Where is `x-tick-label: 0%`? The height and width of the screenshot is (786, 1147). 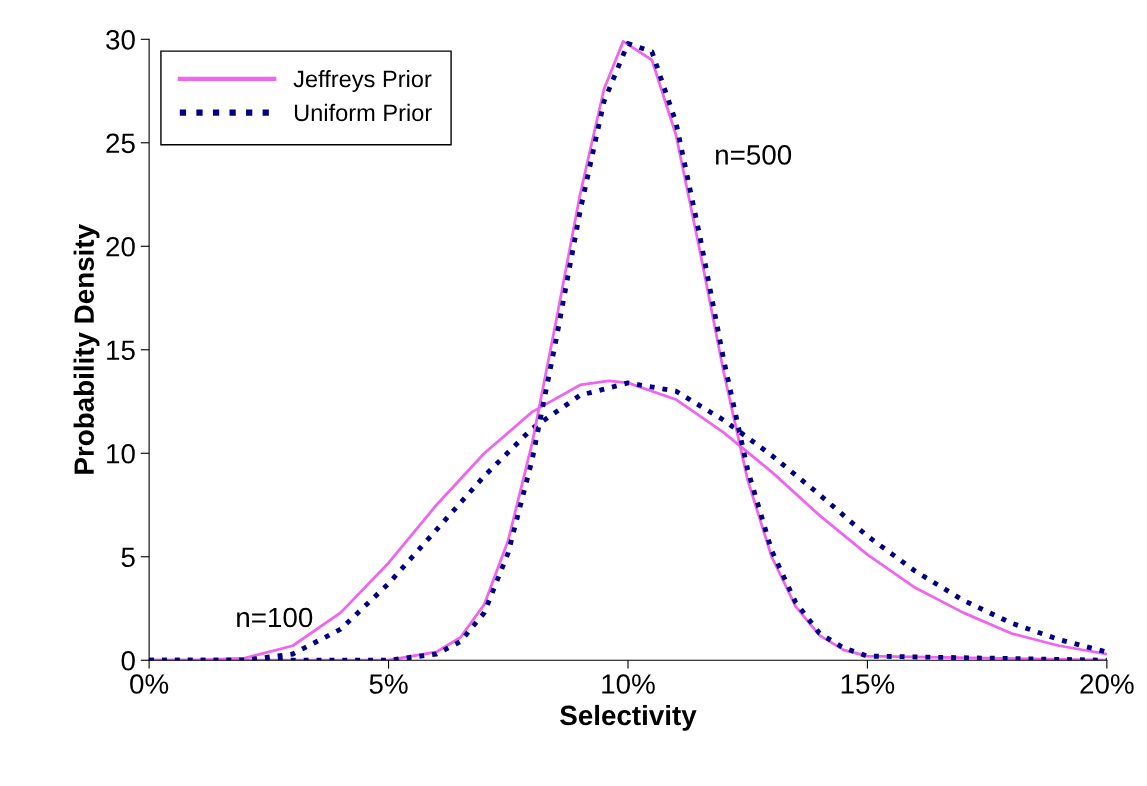 x-tick-label: 0% is located at coordinates (149, 684).